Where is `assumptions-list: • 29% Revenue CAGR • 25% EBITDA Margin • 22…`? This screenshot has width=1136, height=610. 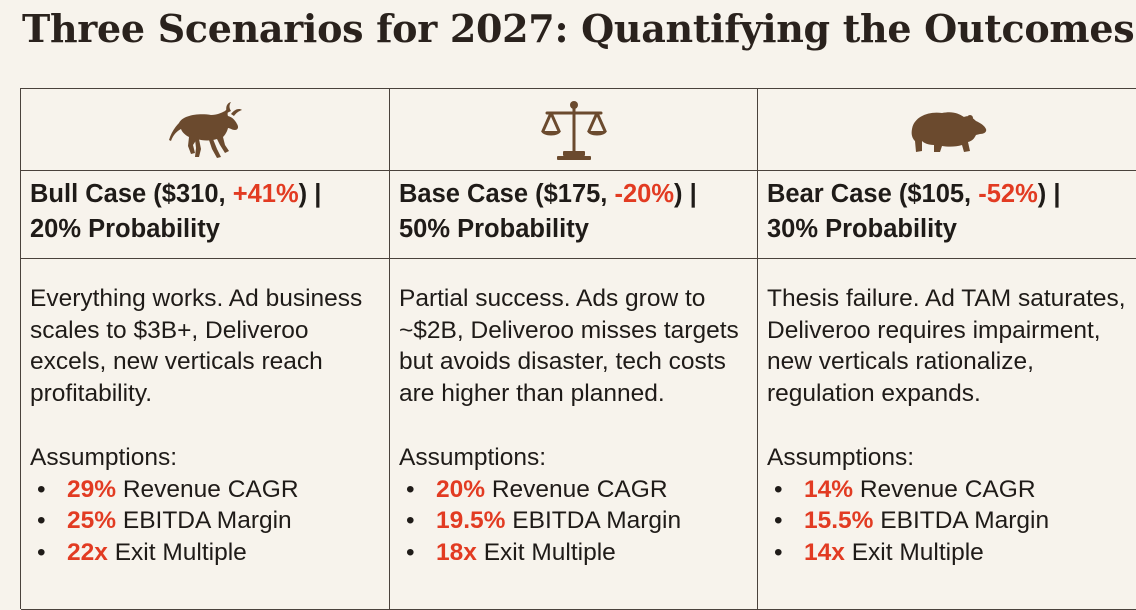 assumptions-list: • 29% Revenue CAGR • 25% EBITDA Margin • 22… is located at coordinates (207, 521).